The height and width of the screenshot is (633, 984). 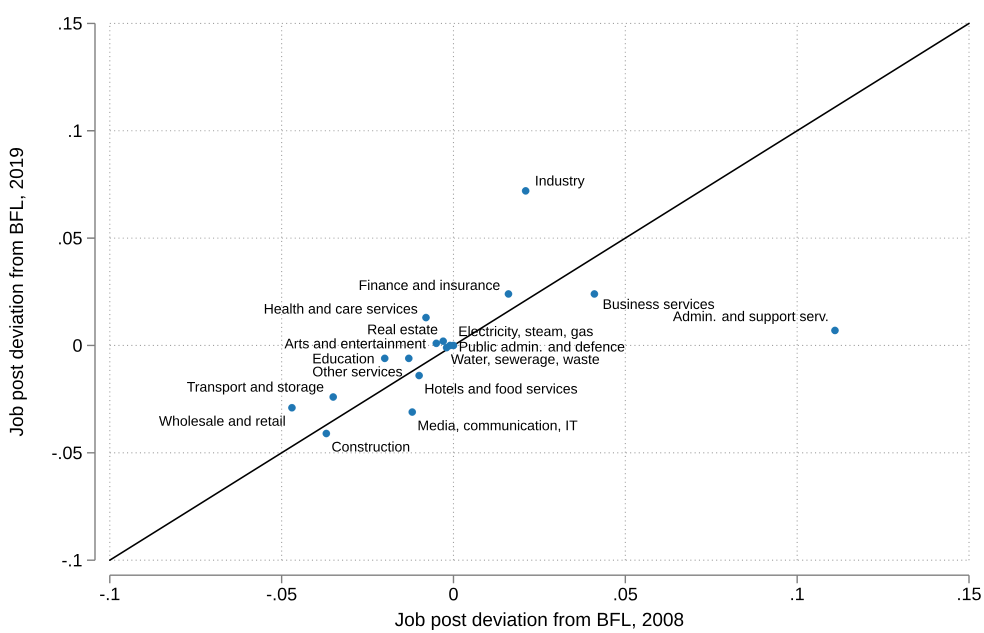 What do you see at coordinates (70, 23) in the screenshot?
I see `y-tick-label: .15` at bounding box center [70, 23].